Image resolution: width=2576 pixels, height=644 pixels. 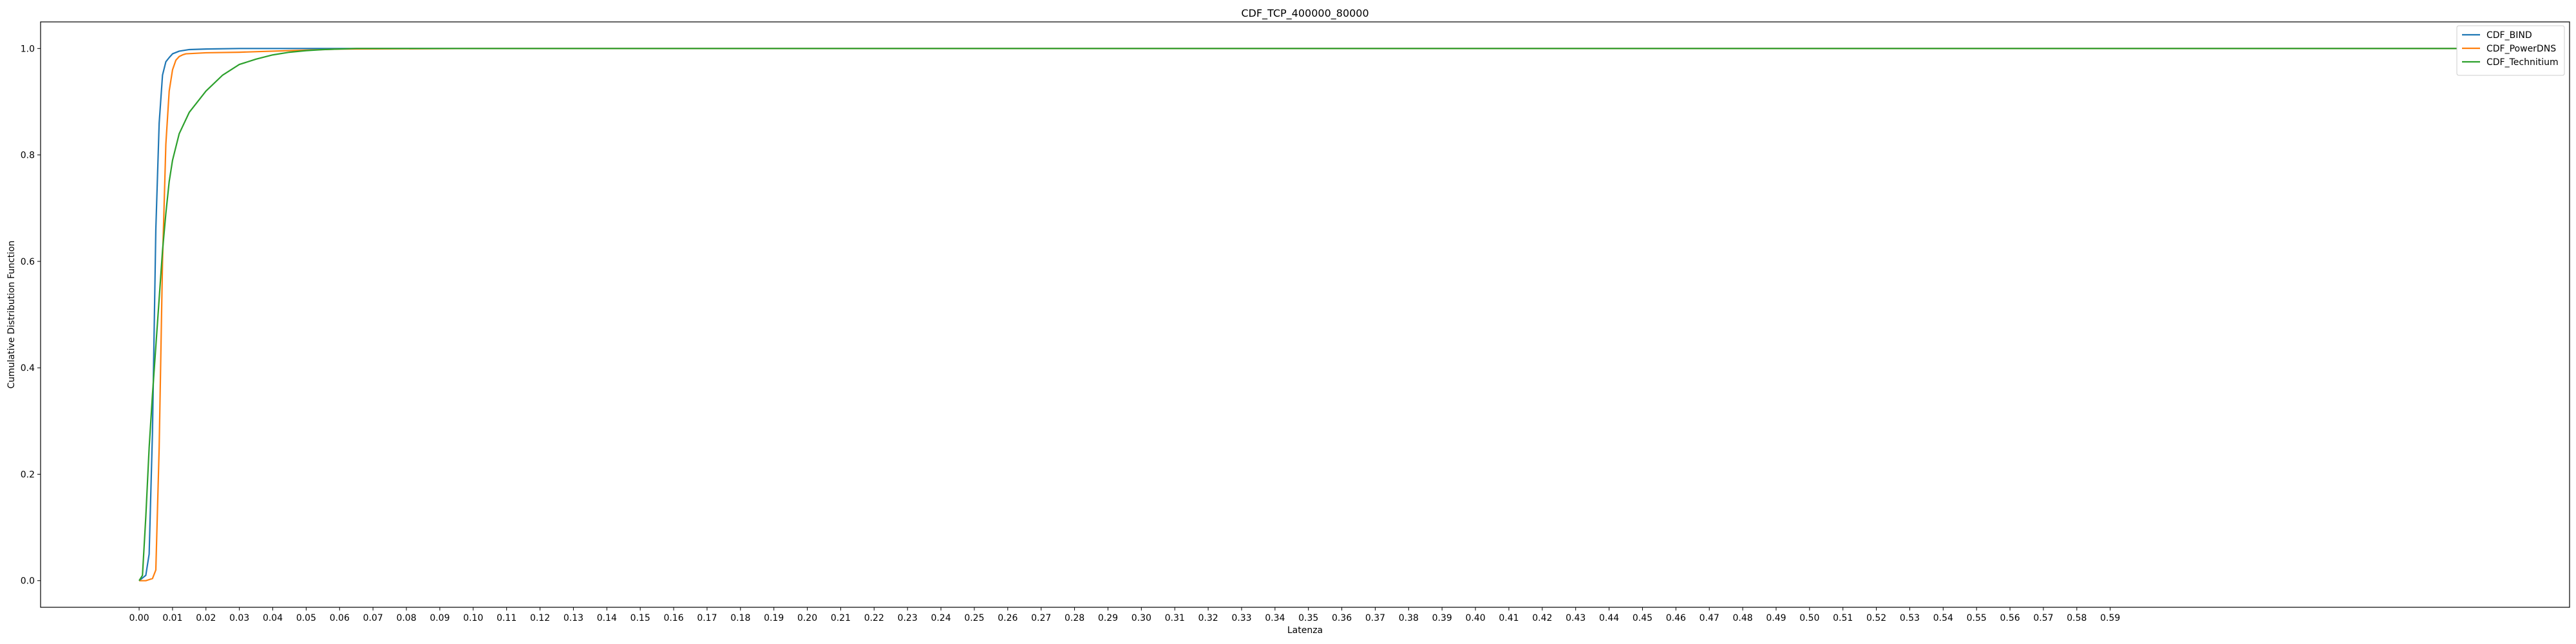 I want to click on x-tick-label: 0.33, so click(x=1241, y=618).